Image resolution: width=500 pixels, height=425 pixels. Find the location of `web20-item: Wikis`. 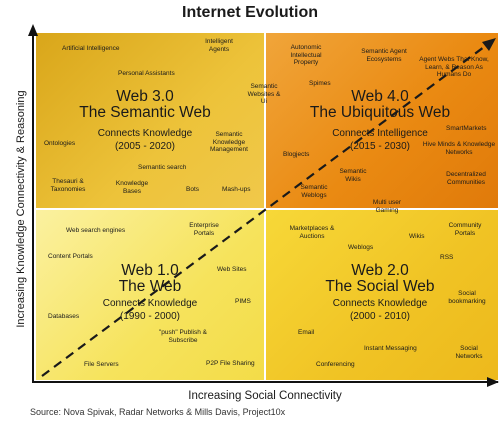

web20-item: Wikis is located at coordinates (417, 236).